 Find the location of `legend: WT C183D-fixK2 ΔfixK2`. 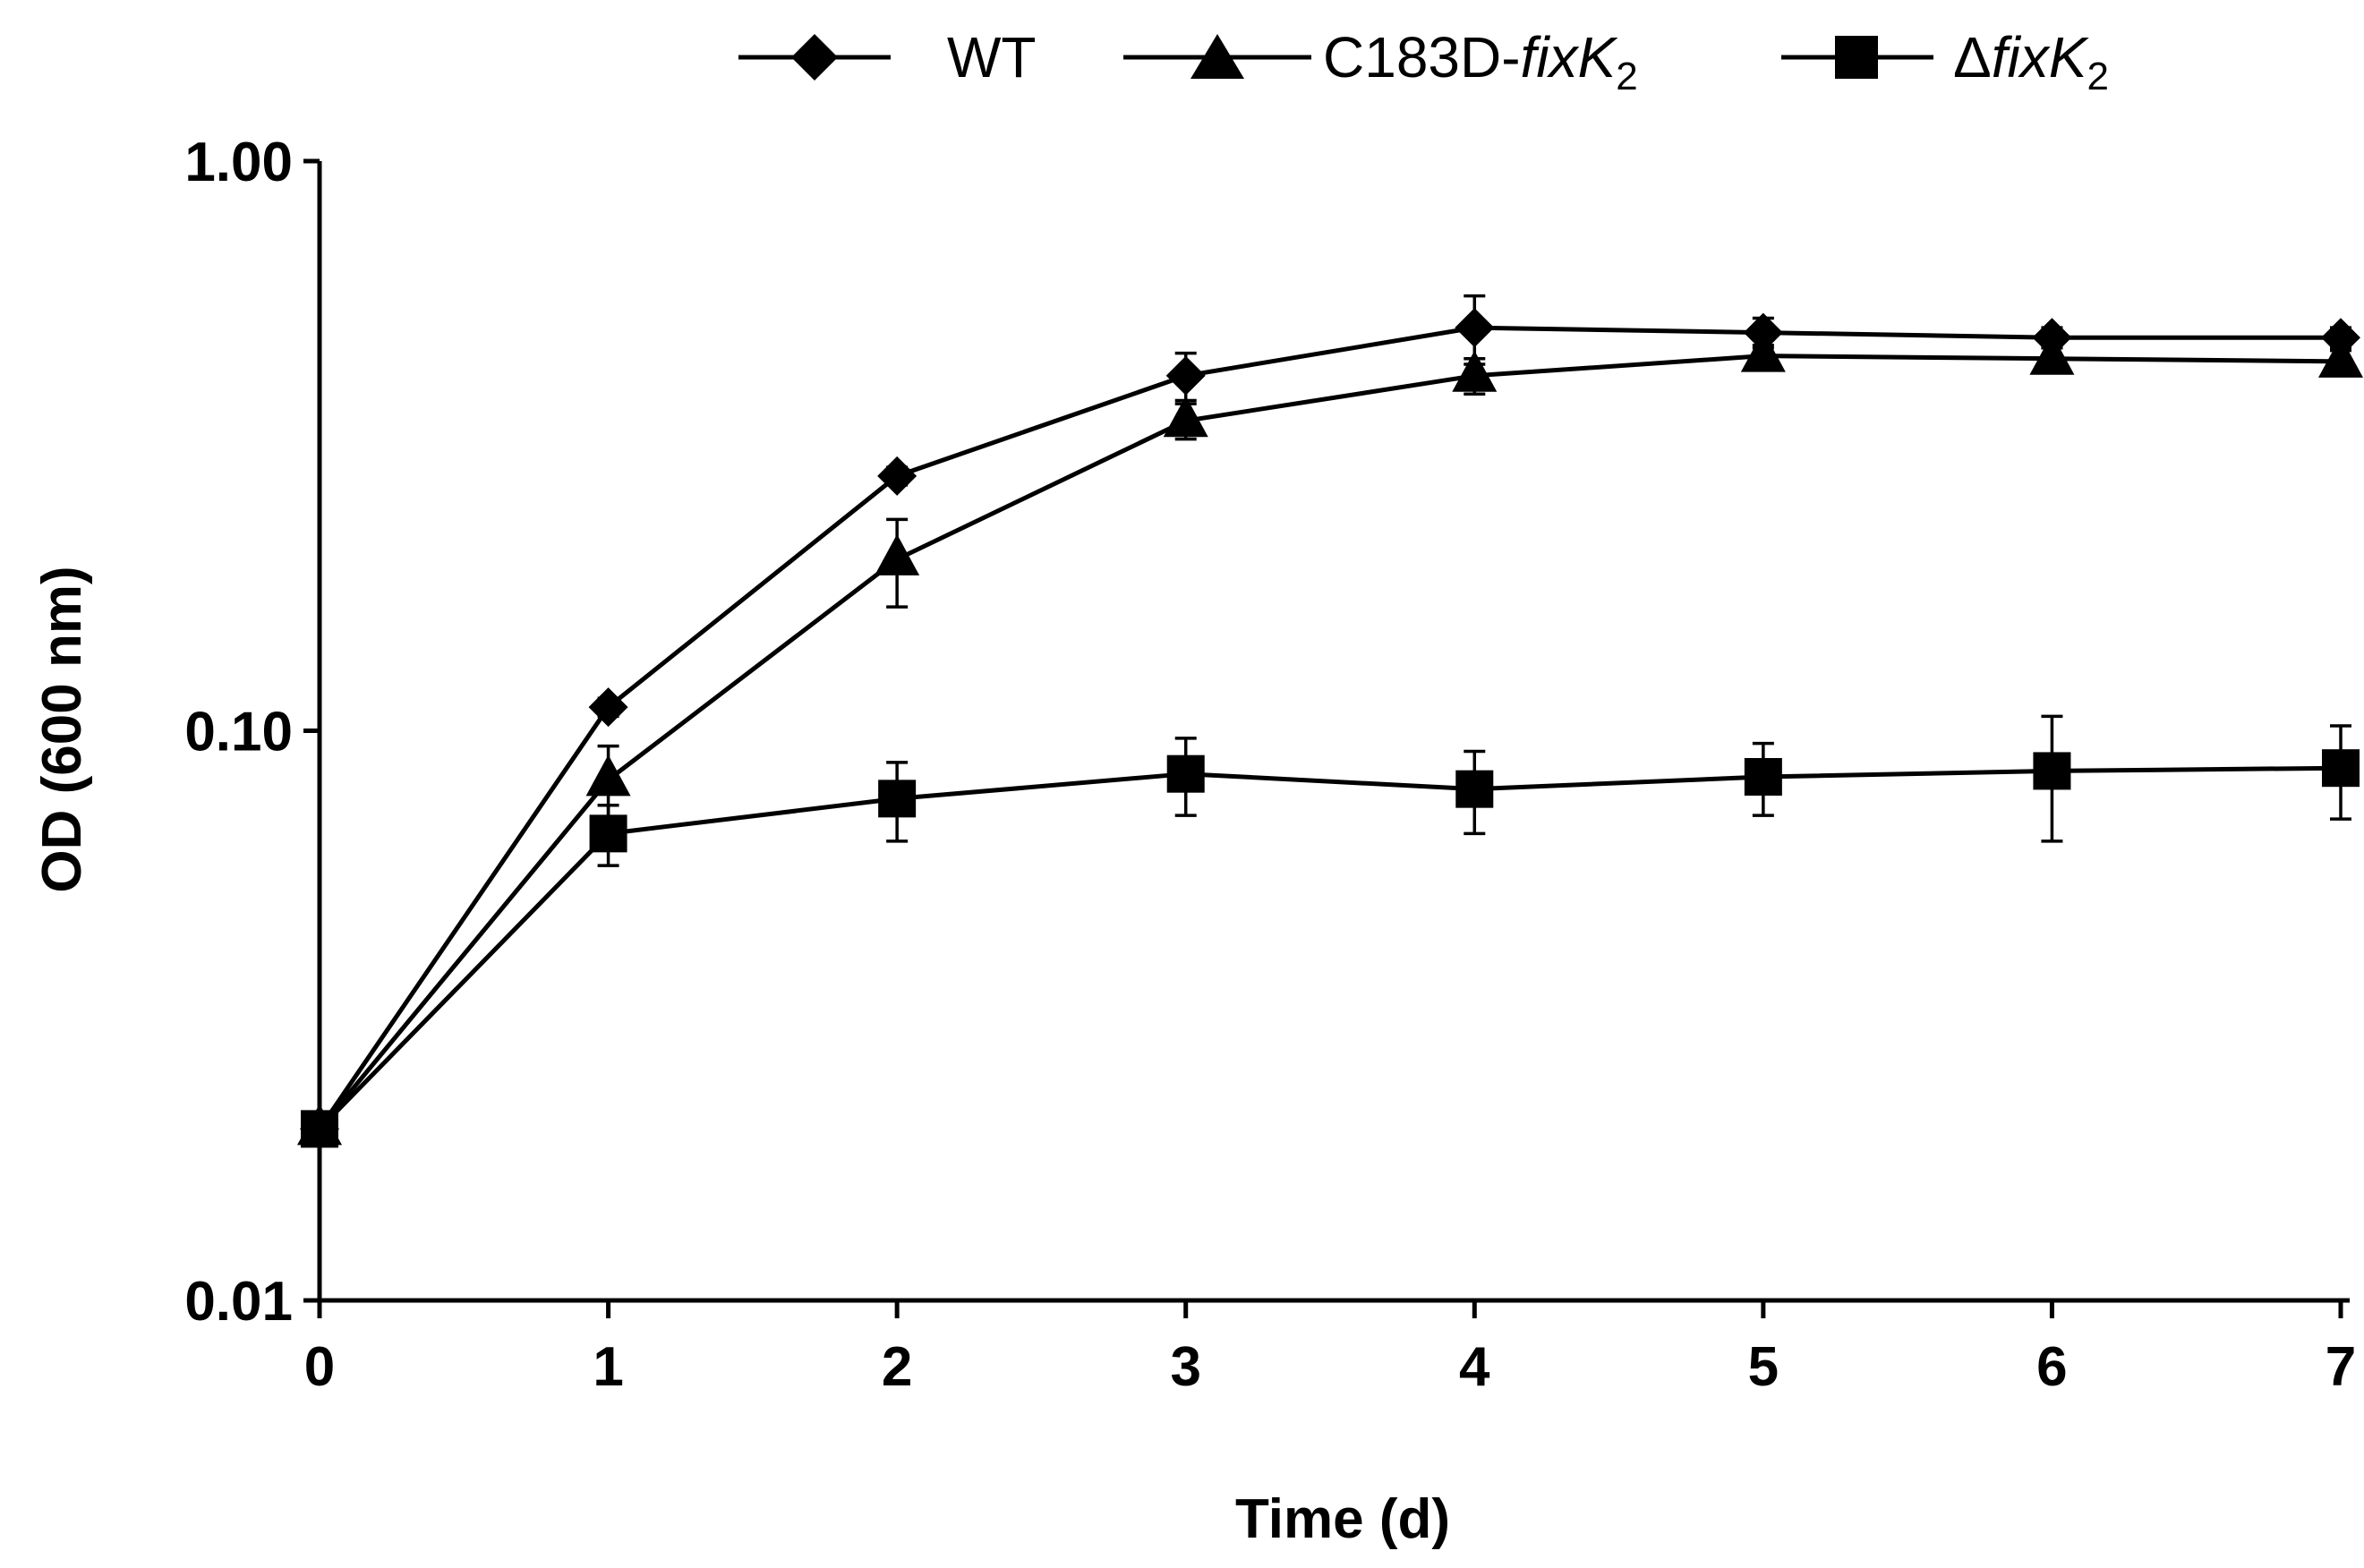

legend: WT C183D-fixK2 ΔfixK2 is located at coordinates (1423, 61).